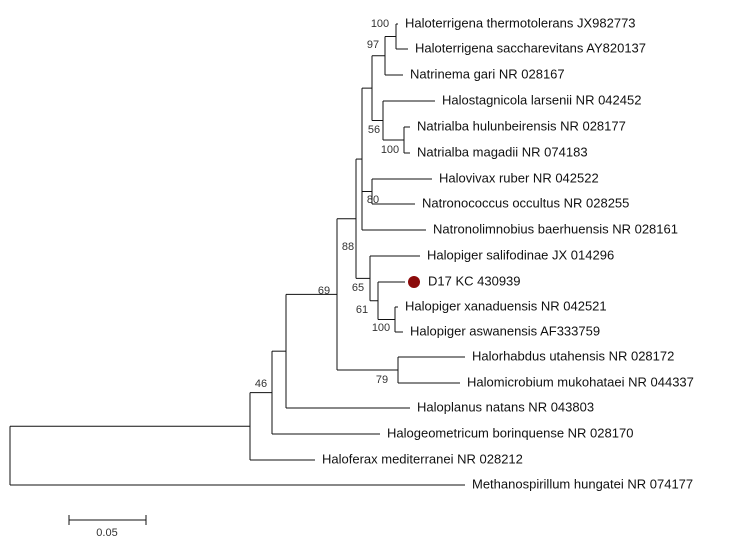 This screenshot has width=750, height=546. I want to click on scale-bar-label: 0.05, so click(106, 533).